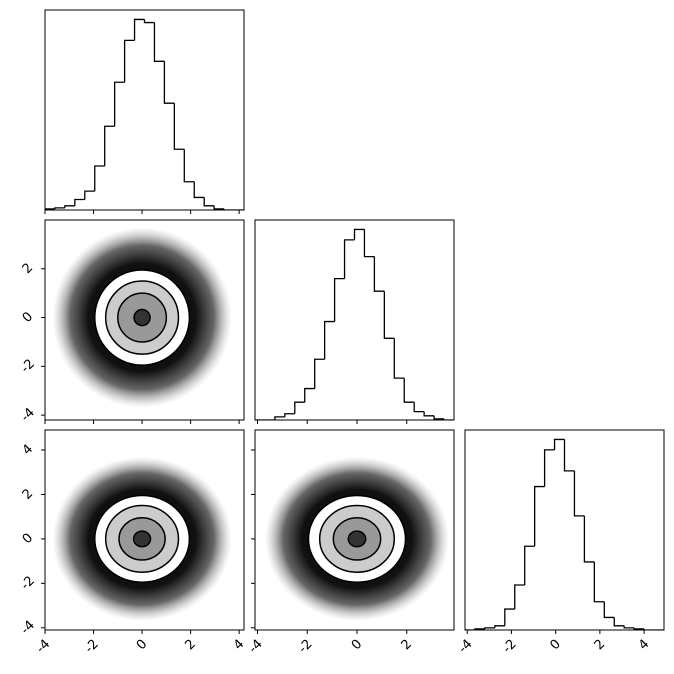  I want to click on panel: -4 -2 0 2 4, so click(560, 543).